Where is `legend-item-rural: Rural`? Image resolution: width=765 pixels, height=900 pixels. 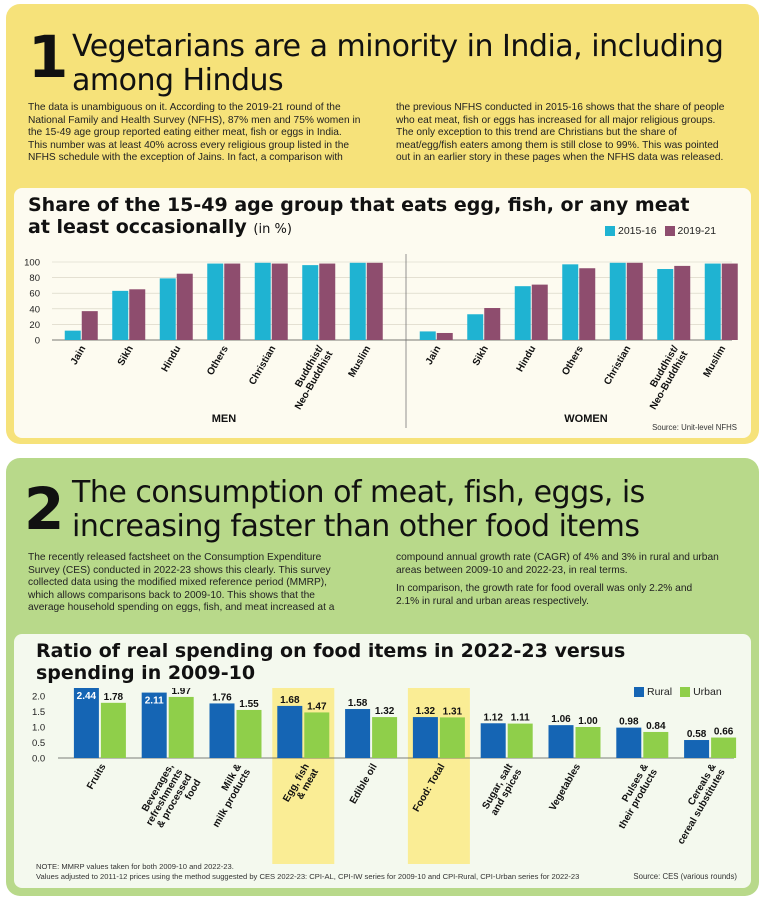
legend-item-rural: Rural is located at coordinates (653, 692).